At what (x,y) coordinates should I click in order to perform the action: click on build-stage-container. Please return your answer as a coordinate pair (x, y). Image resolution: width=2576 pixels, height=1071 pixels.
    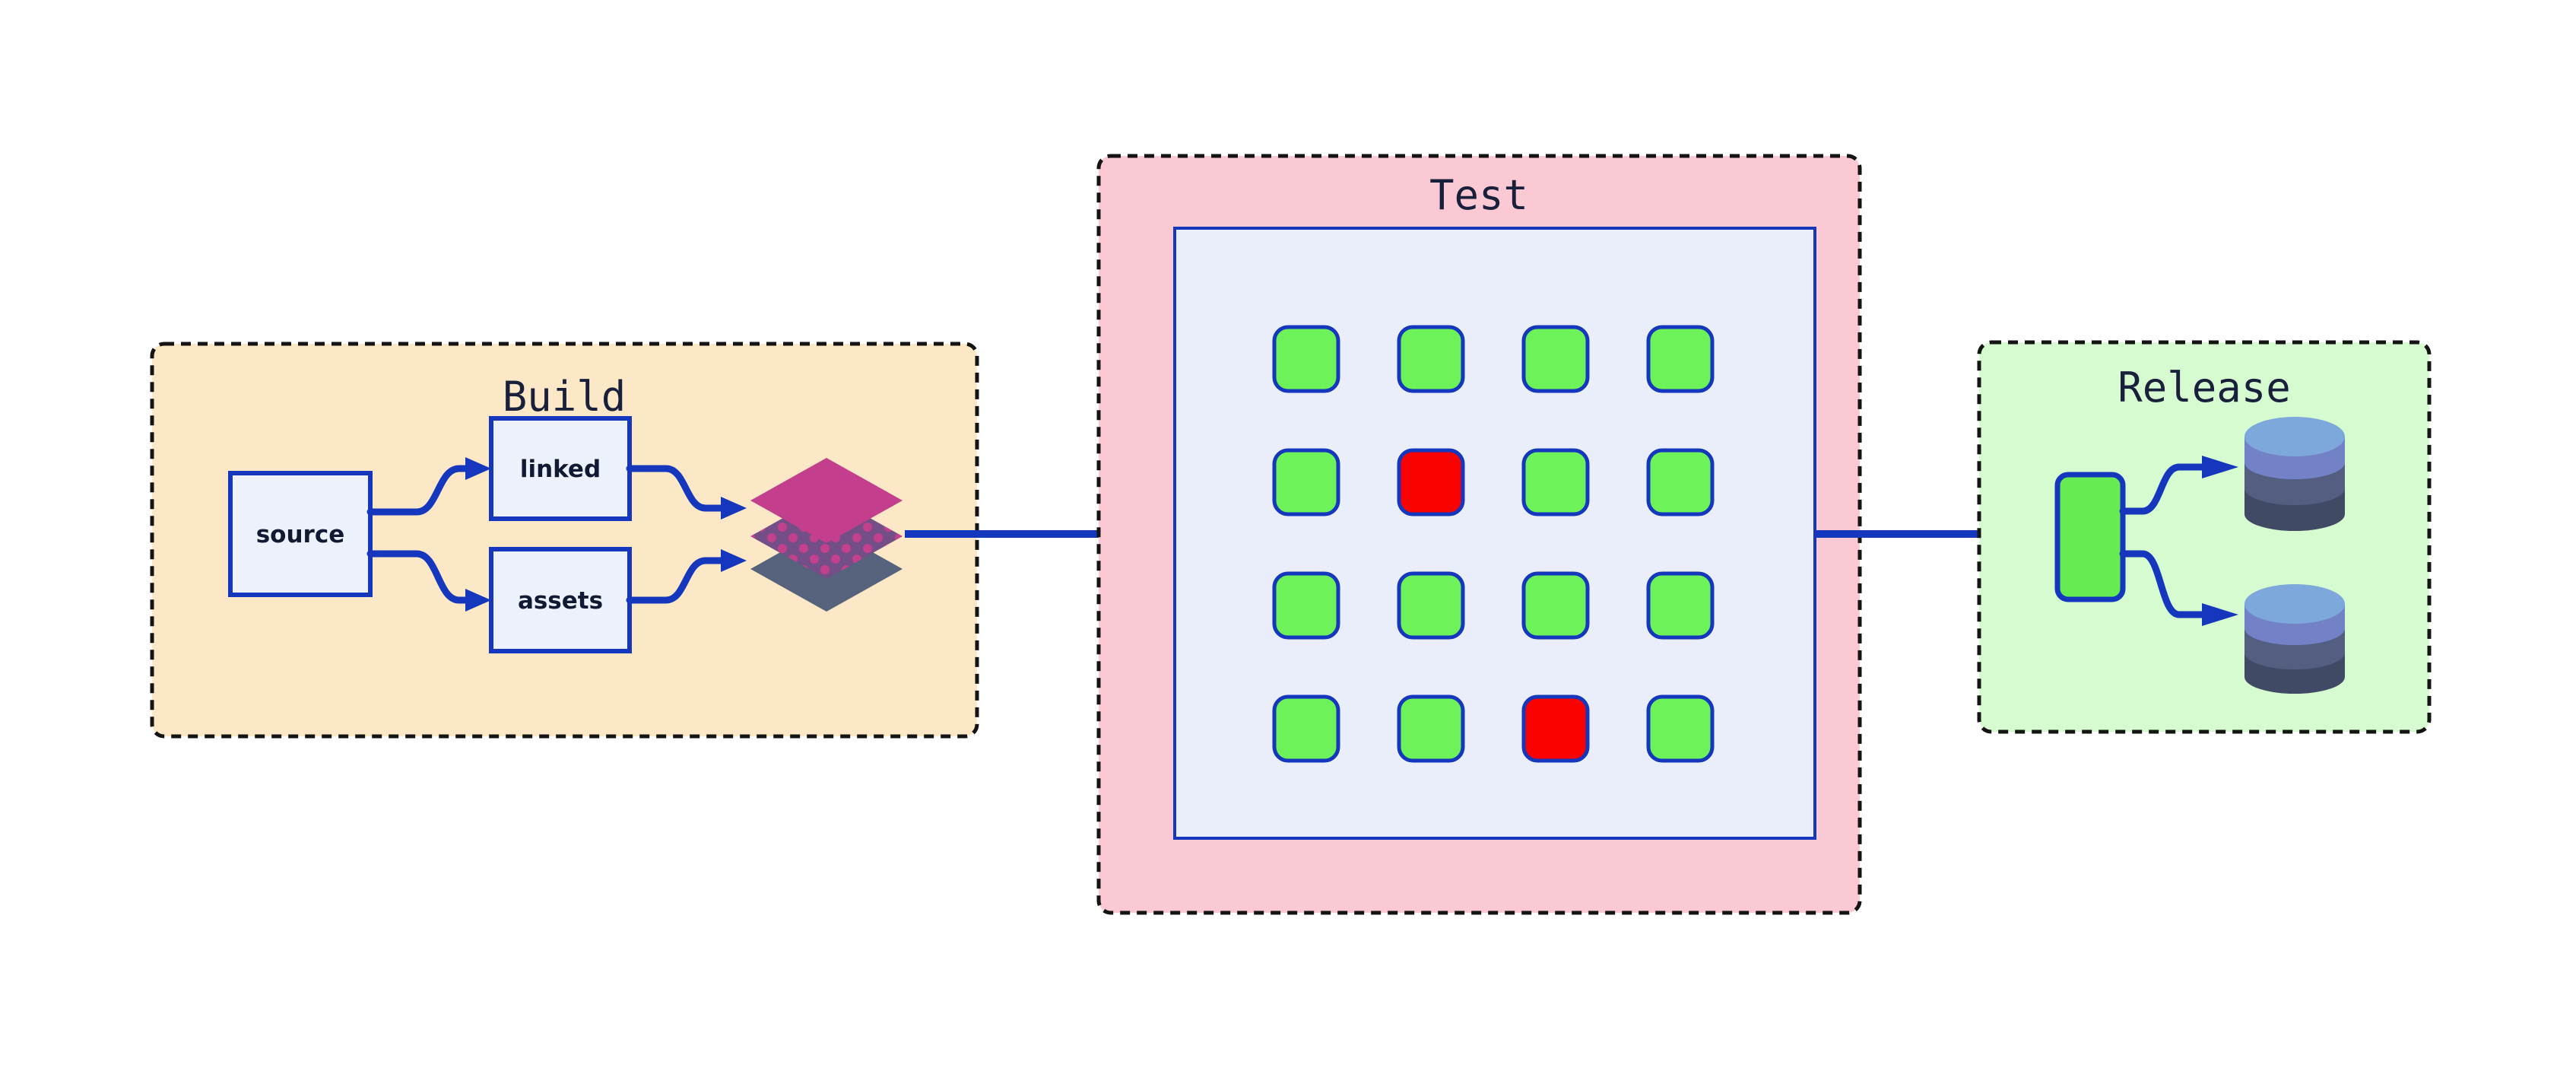
    Looking at the image, I should click on (564, 540).